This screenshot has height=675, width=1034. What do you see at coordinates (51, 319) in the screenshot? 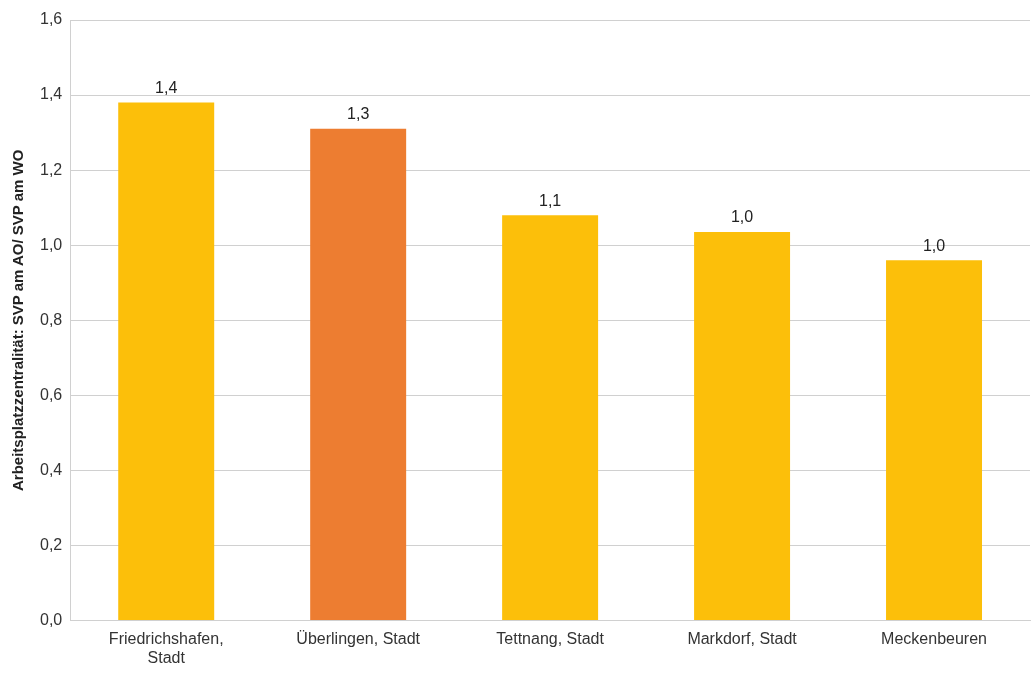
I see `y-tick-label: 0,8` at bounding box center [51, 319].